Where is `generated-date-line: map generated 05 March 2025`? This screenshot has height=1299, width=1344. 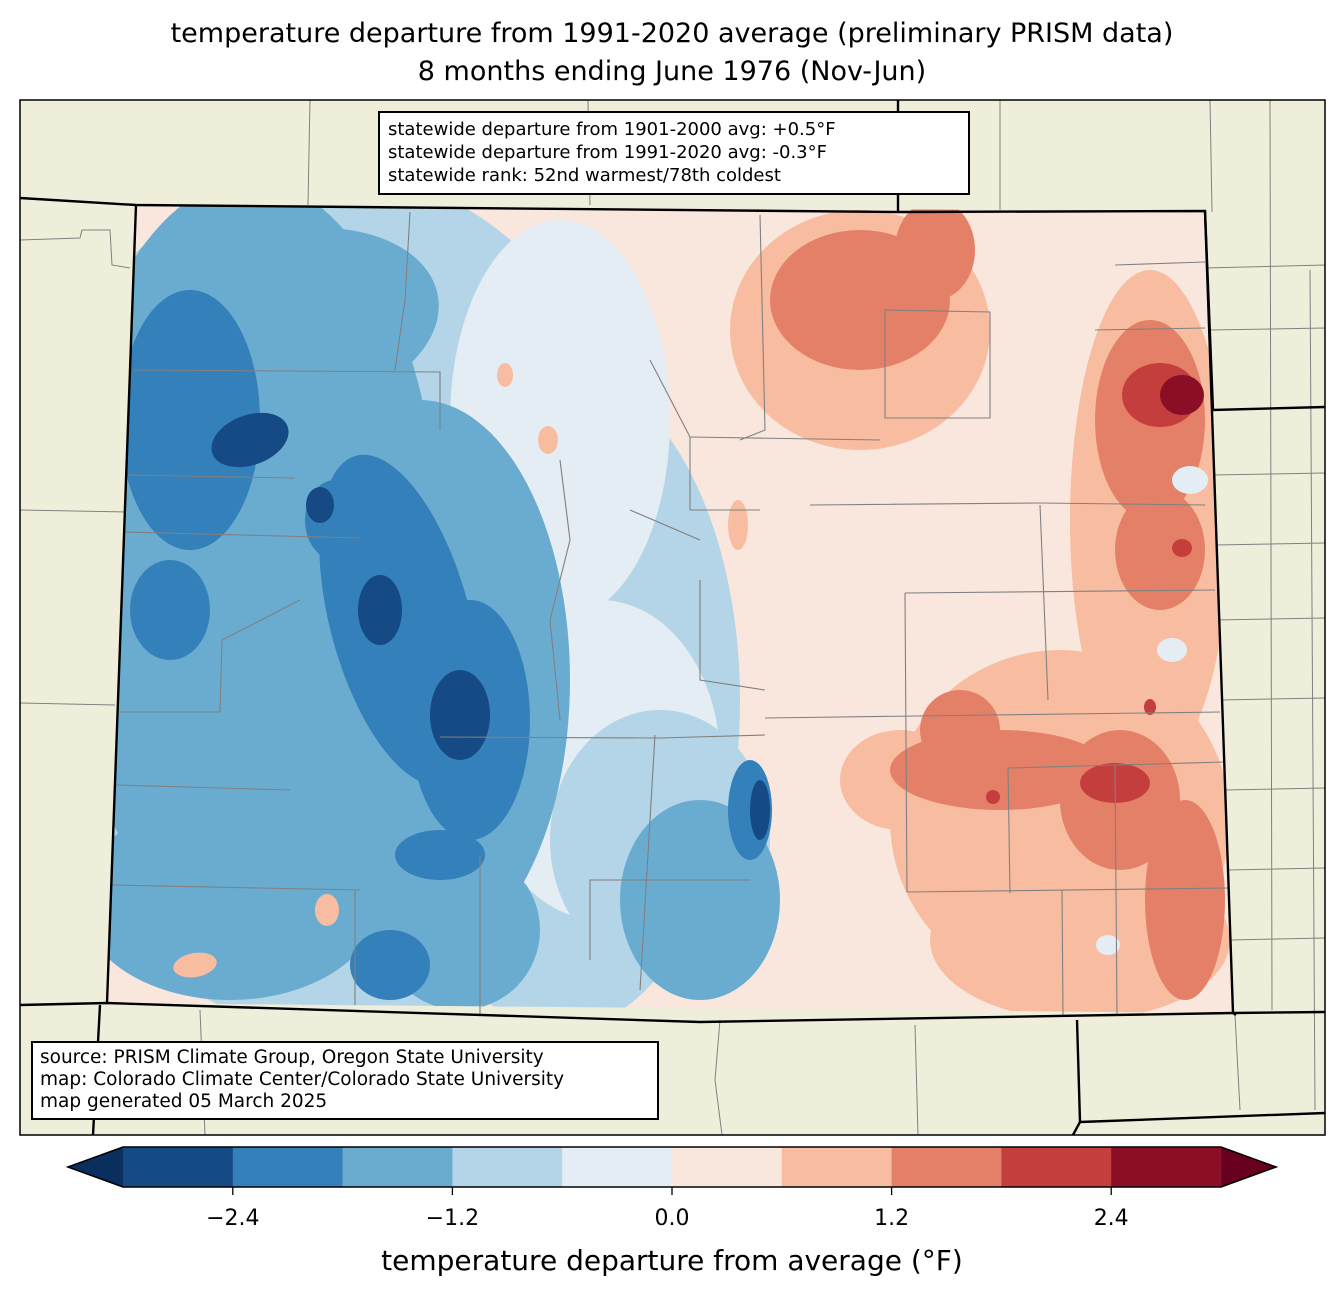
generated-date-line: map generated 05 March 2025 is located at coordinates (184, 1101).